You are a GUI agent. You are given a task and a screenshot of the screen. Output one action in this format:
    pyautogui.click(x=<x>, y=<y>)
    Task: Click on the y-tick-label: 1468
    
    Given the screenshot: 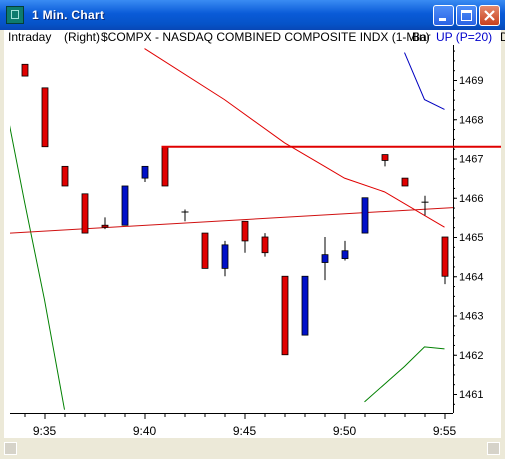 What is the action you would take?
    pyautogui.click(x=471, y=120)
    